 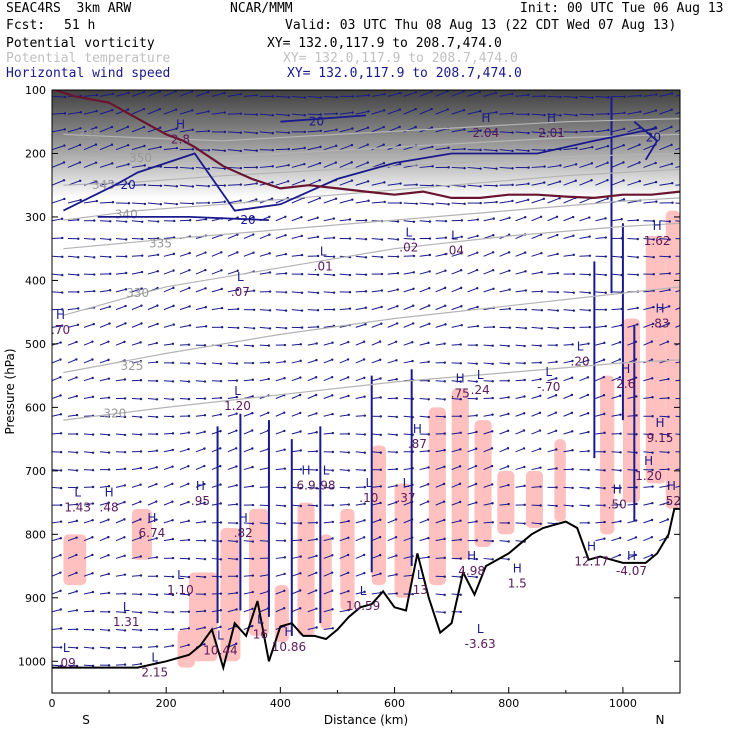 I want to click on y-tick-label: 100, so click(x=35, y=90).